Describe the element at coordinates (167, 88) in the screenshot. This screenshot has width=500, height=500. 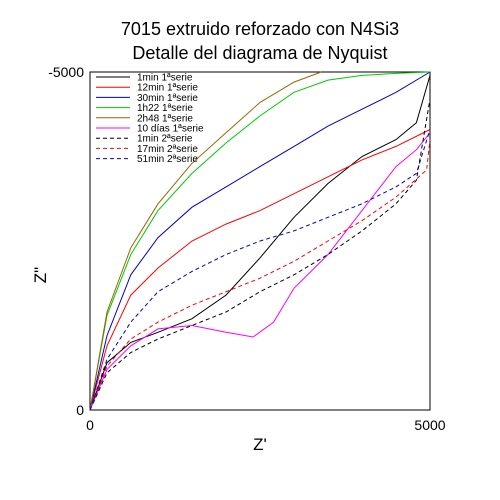
I see `legend-label-2: 12min 1ªserie` at that location.